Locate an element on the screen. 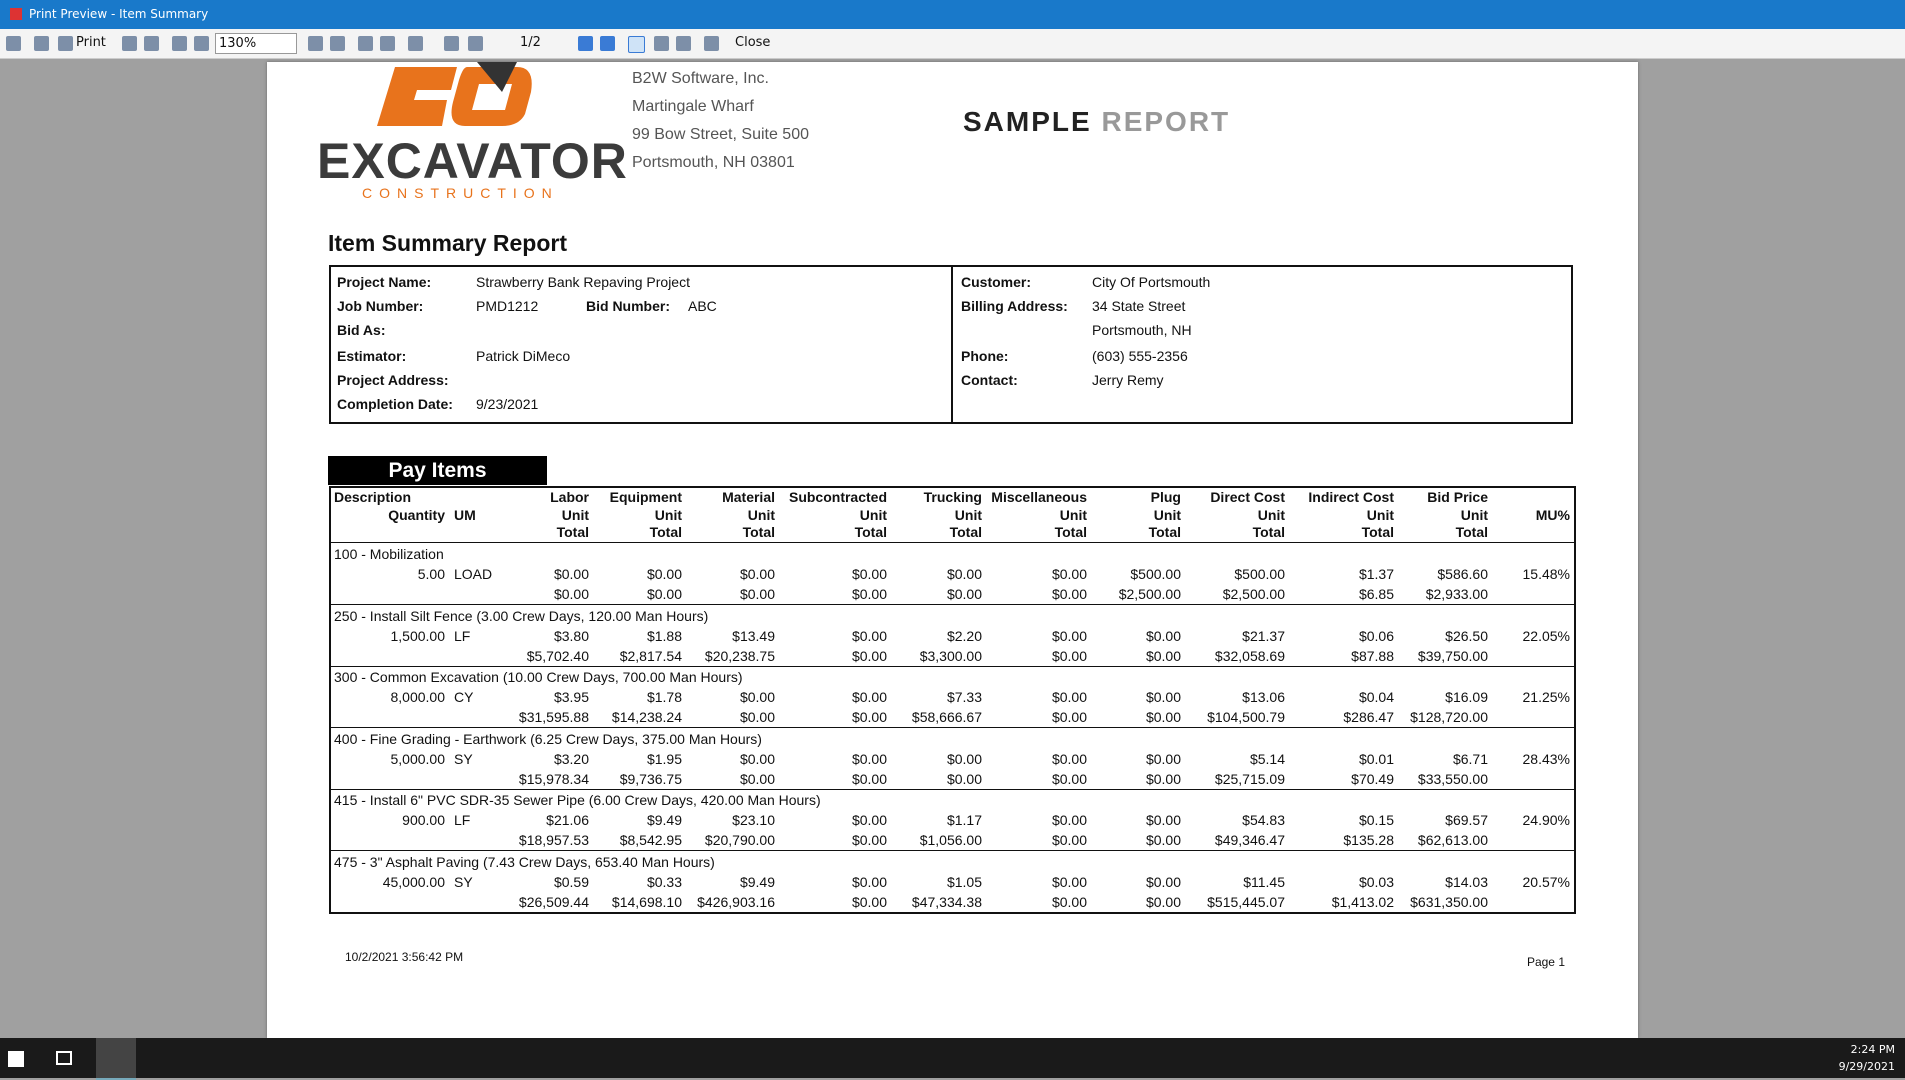  col-header: Direct Cost is located at coordinates (1247, 497).